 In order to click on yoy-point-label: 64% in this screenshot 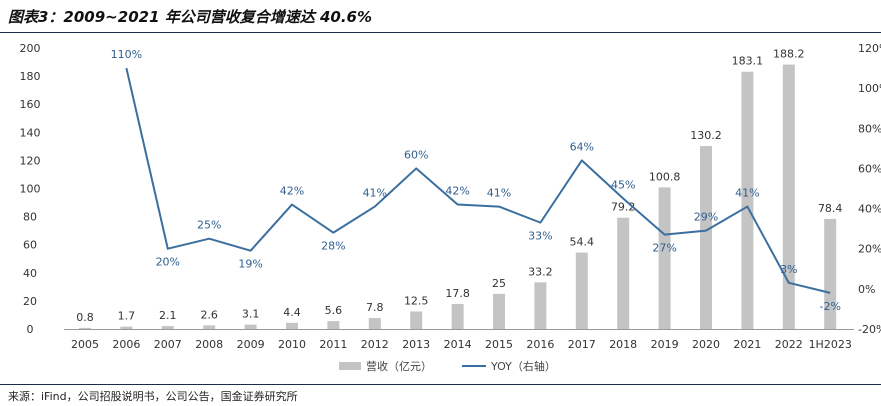, I will do `click(582, 146)`.